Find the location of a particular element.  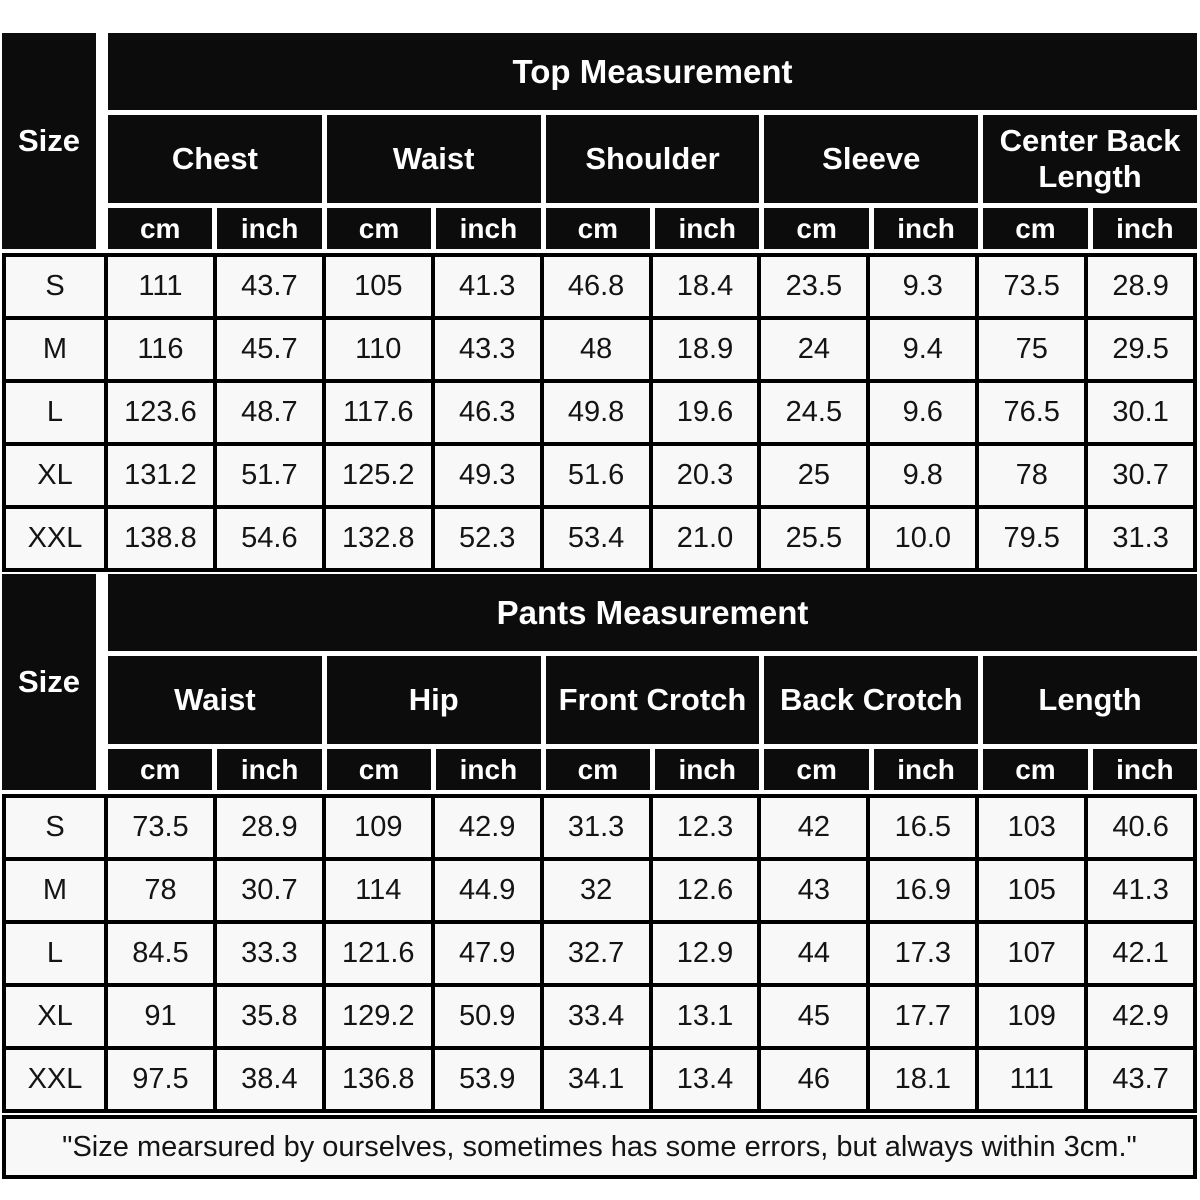

table-cell: 31.3 is located at coordinates (1139, 538).